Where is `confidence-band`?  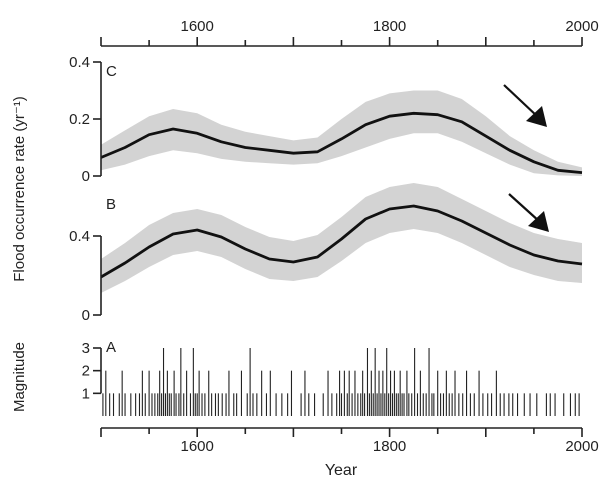
confidence-band is located at coordinates (341, 133).